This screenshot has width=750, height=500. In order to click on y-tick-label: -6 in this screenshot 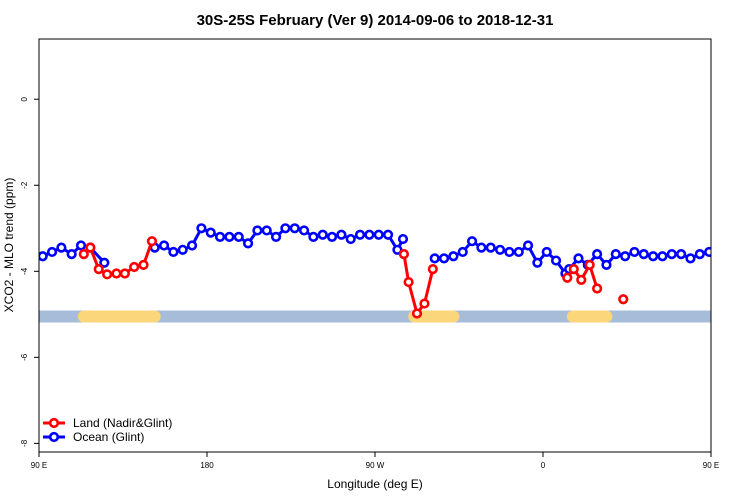, I will do `click(24, 357)`.